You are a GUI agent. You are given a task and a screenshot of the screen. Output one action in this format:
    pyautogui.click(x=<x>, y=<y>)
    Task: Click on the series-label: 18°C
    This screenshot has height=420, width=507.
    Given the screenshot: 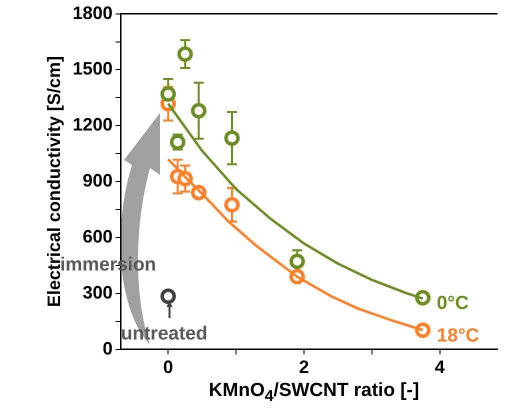 What is the action you would take?
    pyautogui.click(x=458, y=335)
    